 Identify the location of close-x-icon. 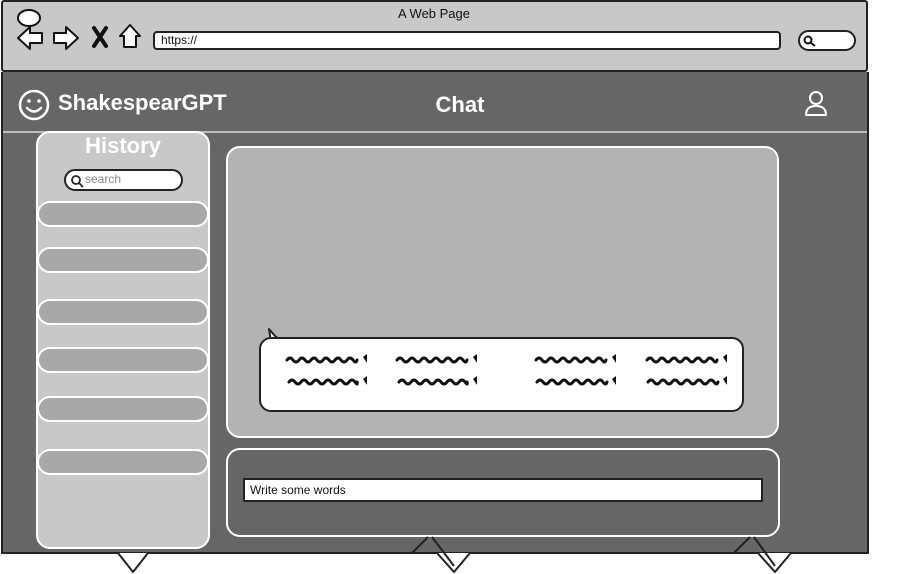
(100, 37).